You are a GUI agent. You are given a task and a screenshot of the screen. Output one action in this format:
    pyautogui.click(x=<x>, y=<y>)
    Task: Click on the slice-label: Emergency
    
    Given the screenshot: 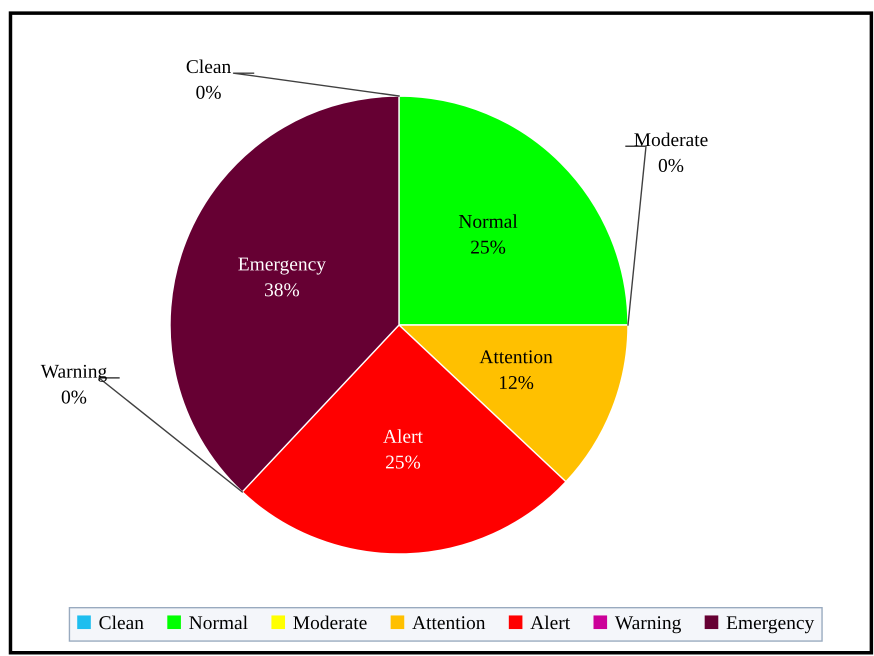 What is the action you would take?
    pyautogui.click(x=282, y=266)
    